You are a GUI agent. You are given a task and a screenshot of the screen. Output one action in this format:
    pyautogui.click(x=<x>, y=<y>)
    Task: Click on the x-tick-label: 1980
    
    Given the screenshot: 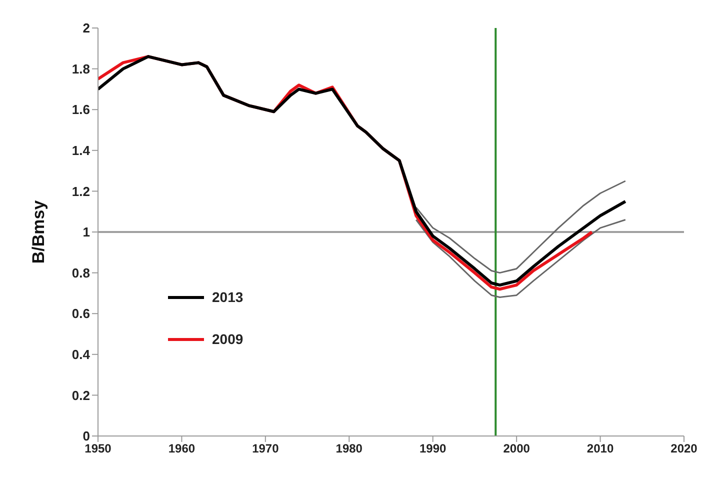 What is the action you would take?
    pyautogui.click(x=349, y=449)
    